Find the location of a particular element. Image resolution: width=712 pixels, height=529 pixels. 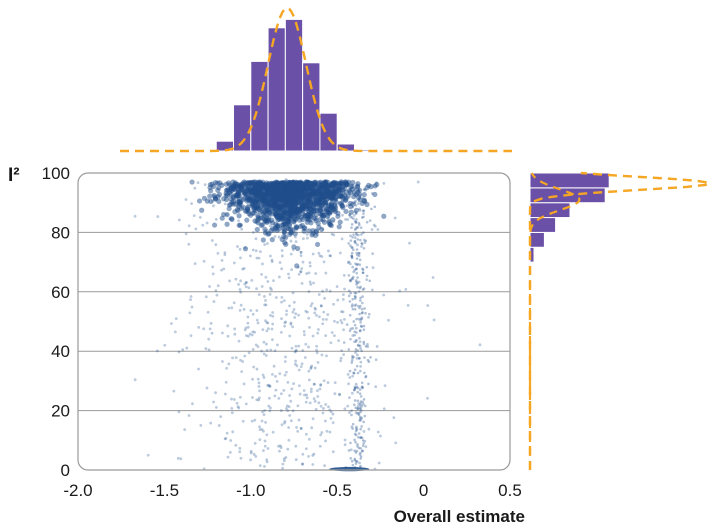

y-tick-label: 100 is located at coordinates (56, 173).